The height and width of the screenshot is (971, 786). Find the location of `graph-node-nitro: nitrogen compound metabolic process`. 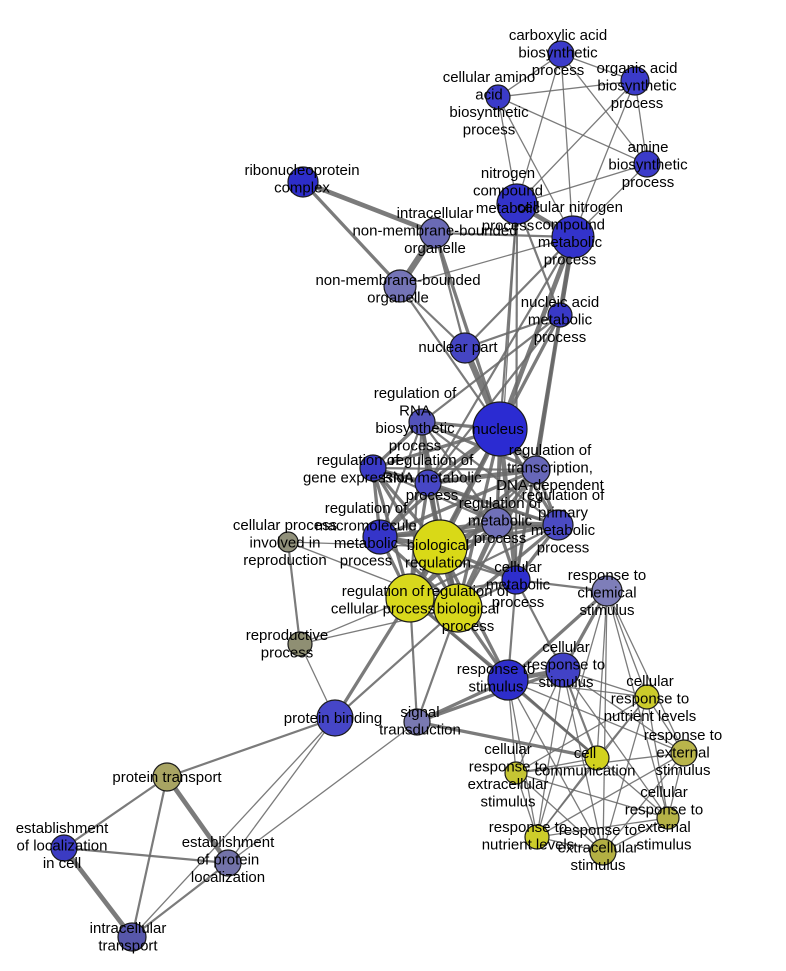

graph-node-nitro: nitrogen compound metabolic process is located at coordinates (517, 204).